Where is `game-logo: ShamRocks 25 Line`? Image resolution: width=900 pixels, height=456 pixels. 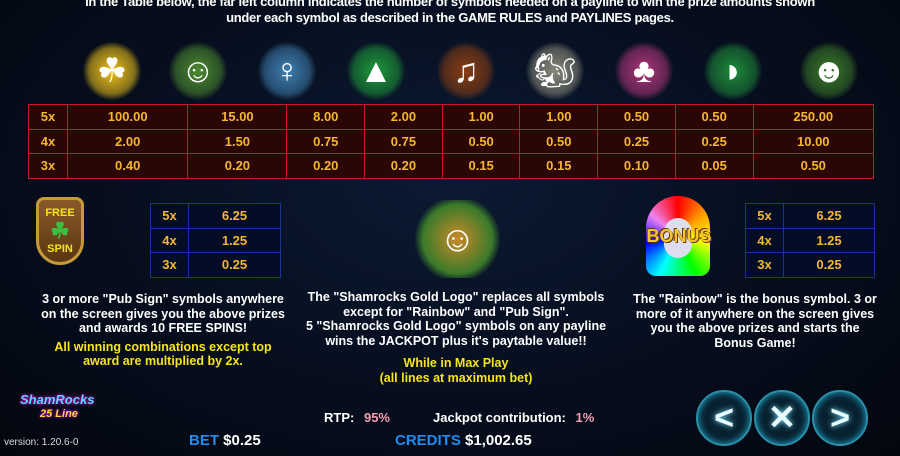
game-logo: ShamRocks 25 Line is located at coordinates (57, 406).